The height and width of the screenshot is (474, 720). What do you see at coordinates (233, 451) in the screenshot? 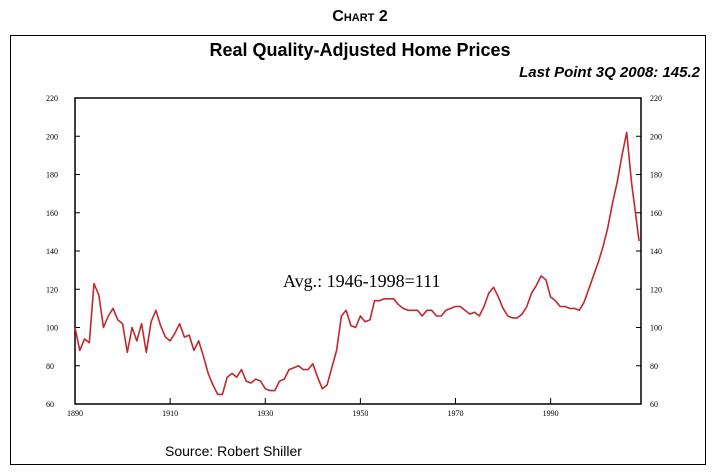
I see `source-note: Source: Robert Shiller` at bounding box center [233, 451].